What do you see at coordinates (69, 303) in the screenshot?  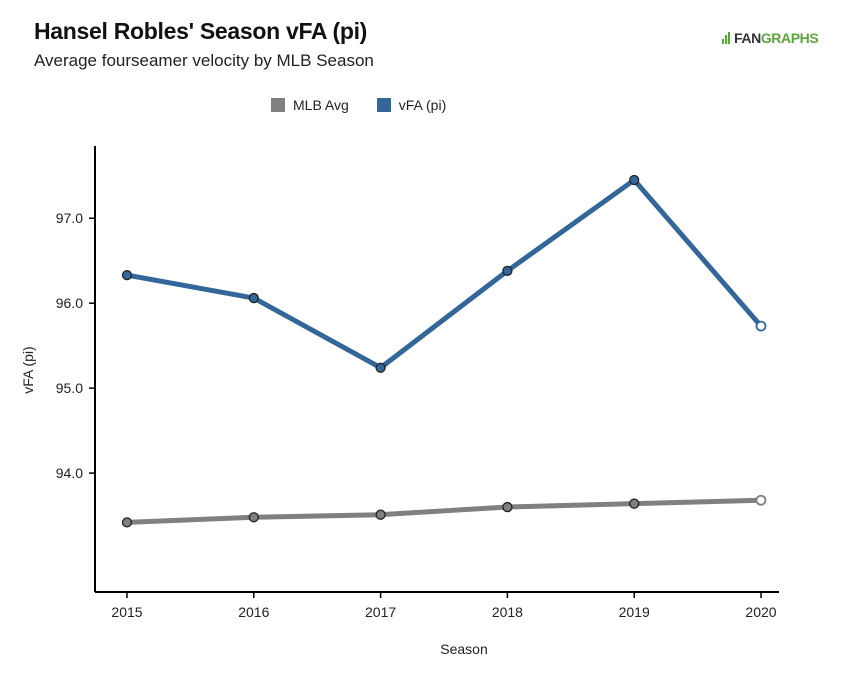 I see `y-tick-label: 96.0` at bounding box center [69, 303].